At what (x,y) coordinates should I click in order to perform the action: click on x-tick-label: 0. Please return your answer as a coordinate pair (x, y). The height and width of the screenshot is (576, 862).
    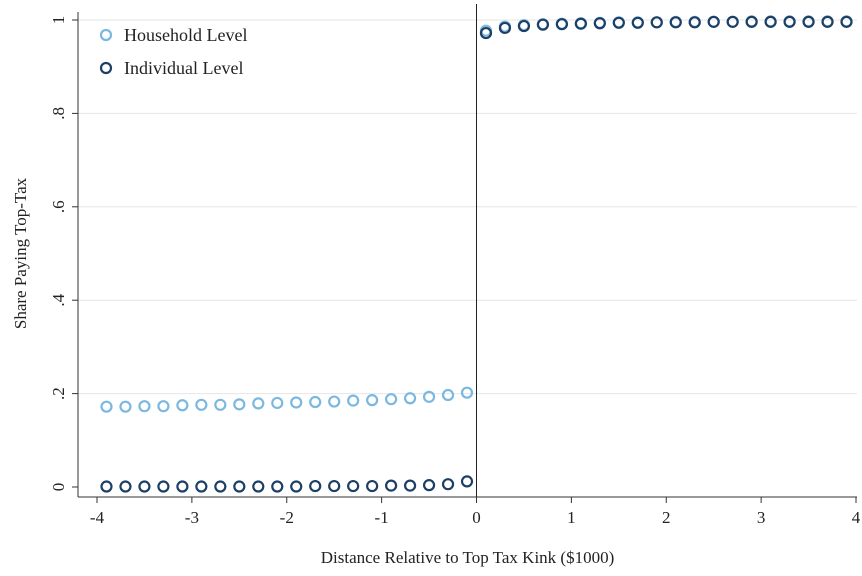
    Looking at the image, I should click on (476, 517).